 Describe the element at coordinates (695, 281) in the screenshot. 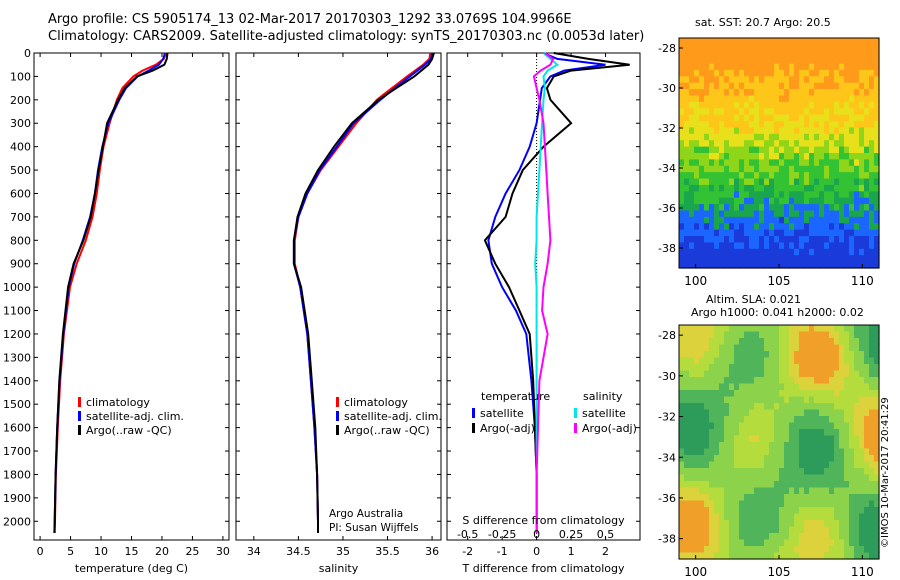

I see `map-x-tick-label: 100` at that location.